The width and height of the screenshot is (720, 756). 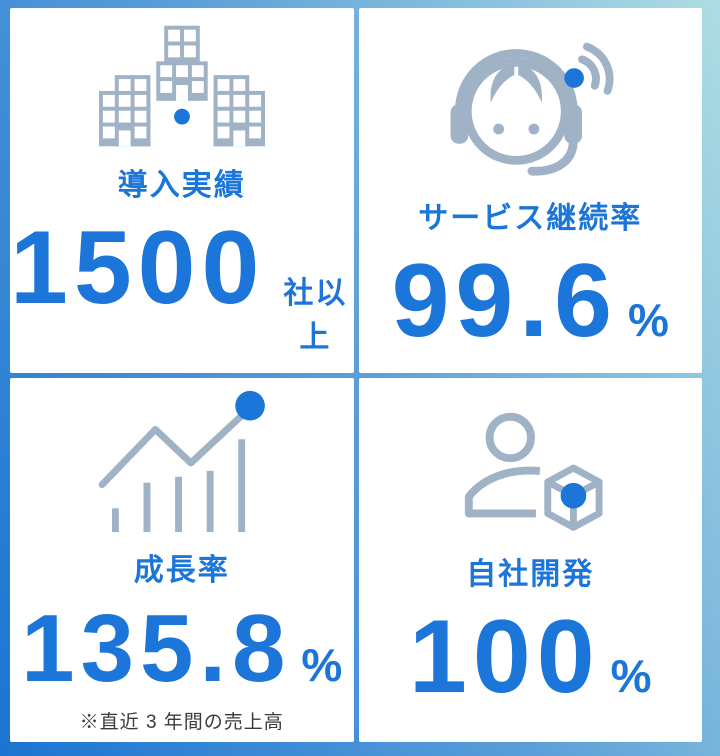 I want to click on in-house-development-icon, so click(x=530, y=473).